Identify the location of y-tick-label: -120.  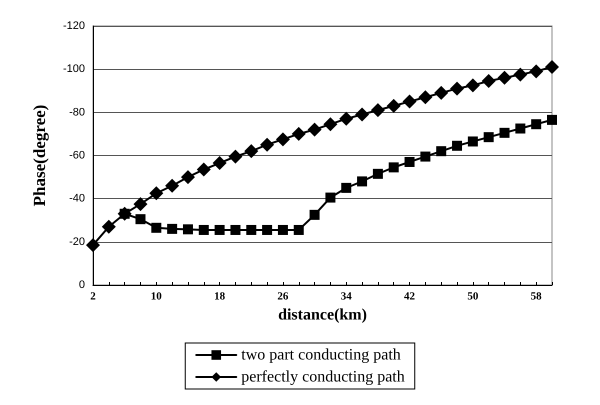
(73, 26).